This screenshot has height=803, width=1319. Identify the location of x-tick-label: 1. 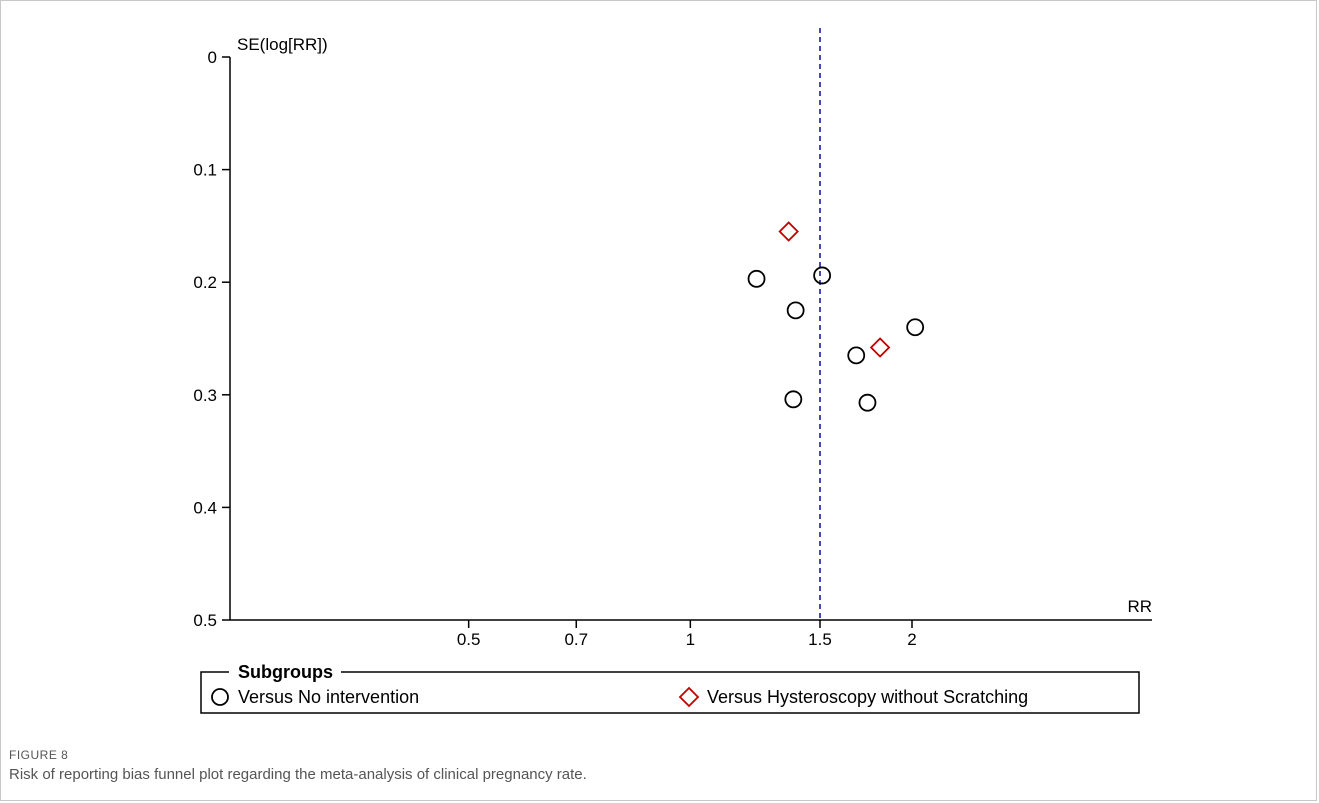
(690, 639).